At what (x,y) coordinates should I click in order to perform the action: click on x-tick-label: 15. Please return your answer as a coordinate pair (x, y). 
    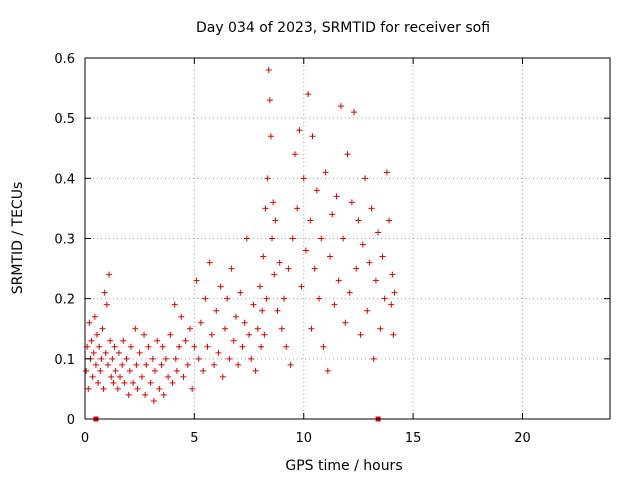
    Looking at the image, I should click on (413, 438).